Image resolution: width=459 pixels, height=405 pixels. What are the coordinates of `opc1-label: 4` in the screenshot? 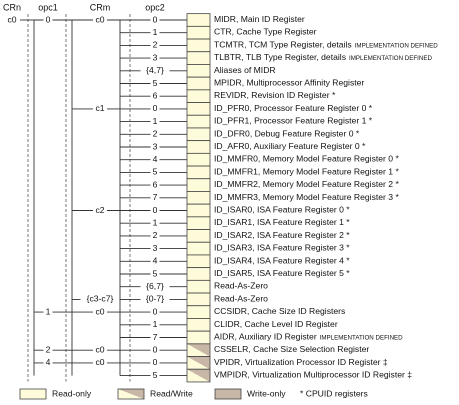 It's located at (48, 362).